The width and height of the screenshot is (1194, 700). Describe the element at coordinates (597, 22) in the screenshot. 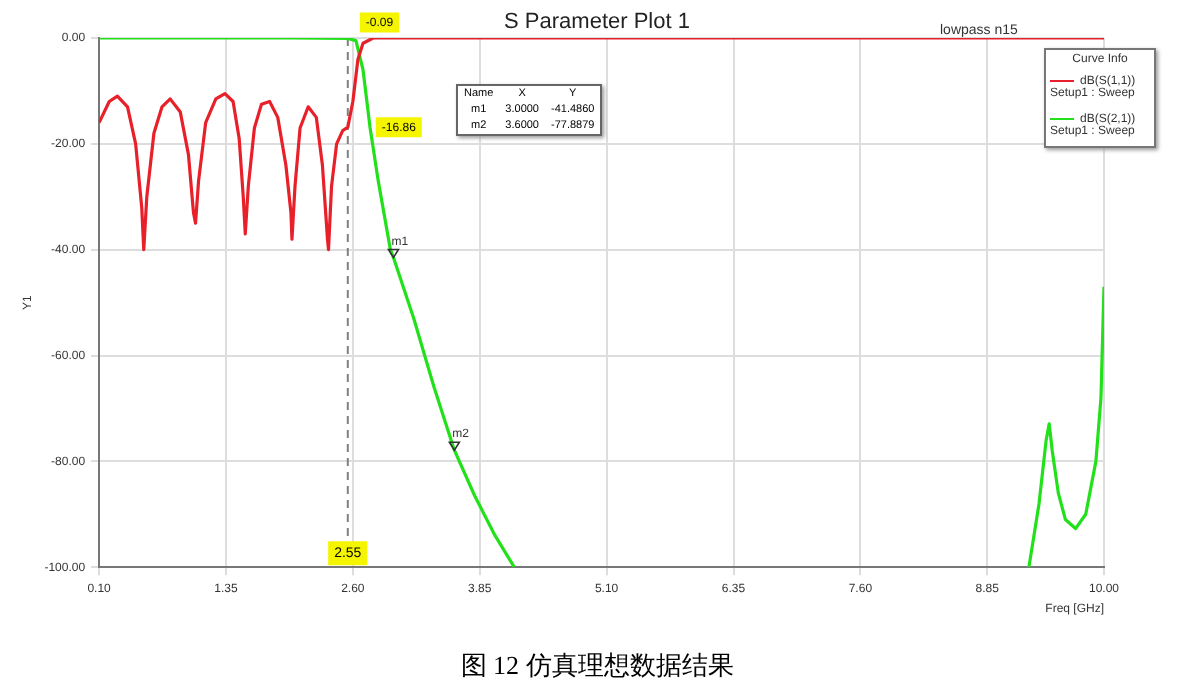

I see `chart-title: S Parameter Plot 1` at that location.